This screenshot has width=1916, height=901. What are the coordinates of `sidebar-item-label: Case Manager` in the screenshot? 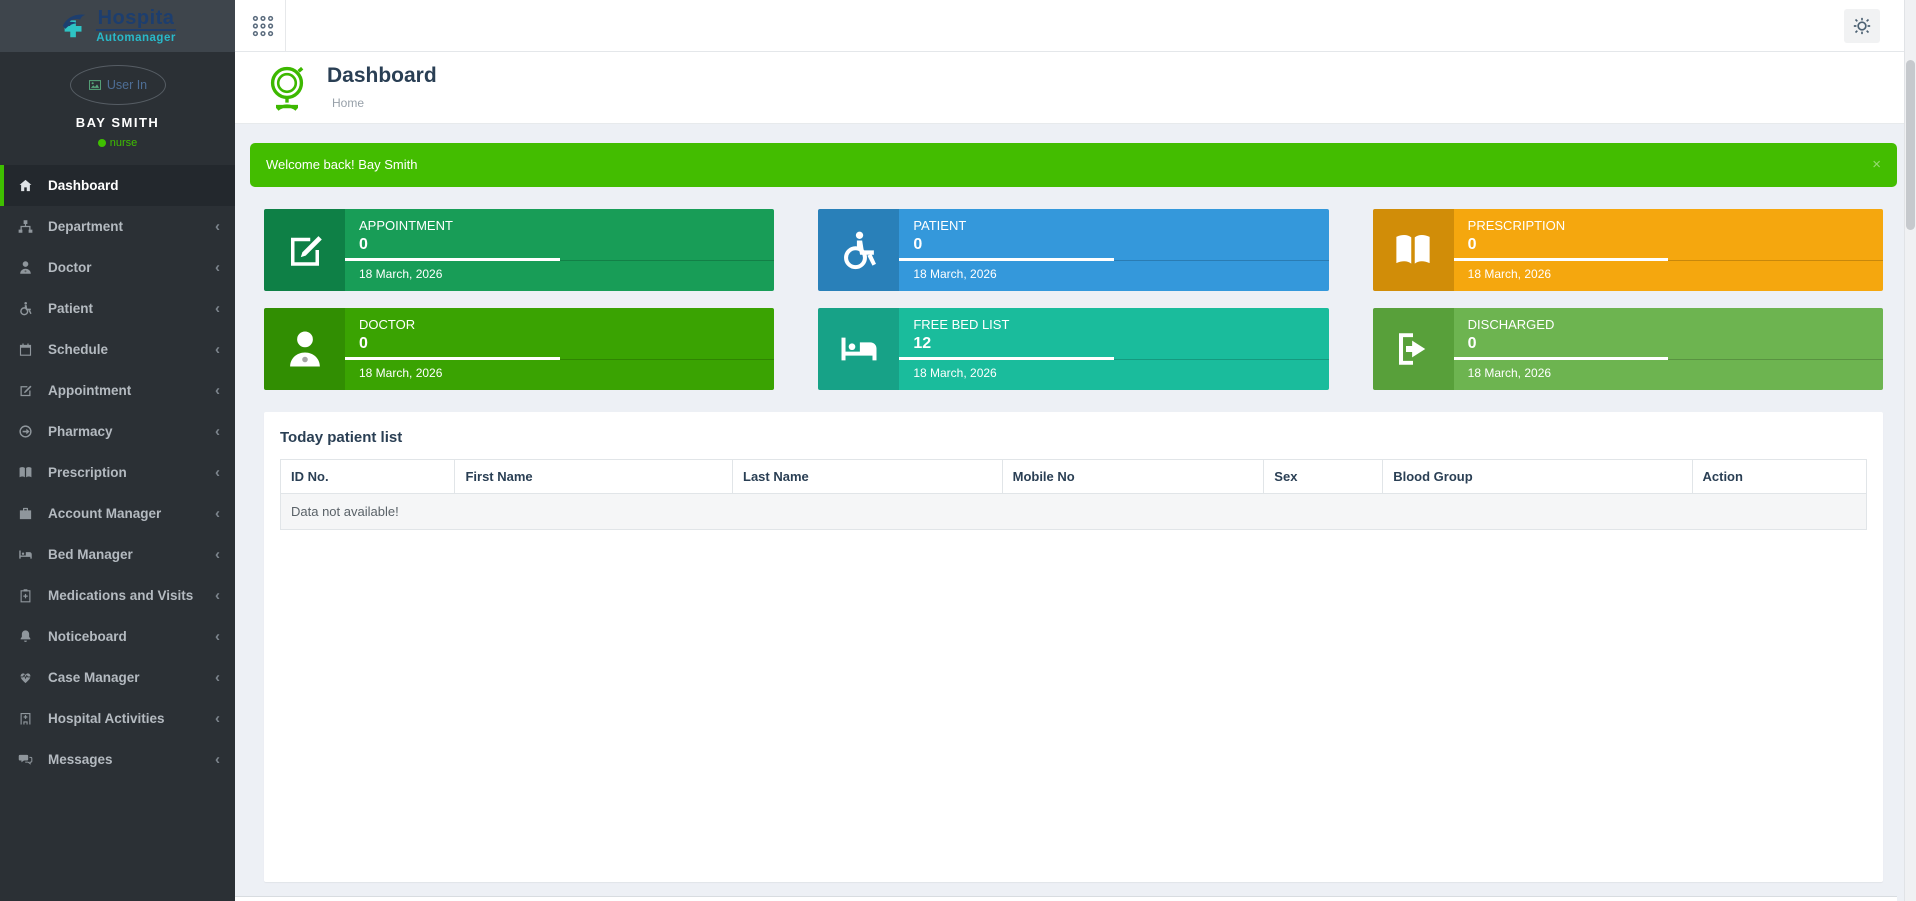 It's located at (94, 677).